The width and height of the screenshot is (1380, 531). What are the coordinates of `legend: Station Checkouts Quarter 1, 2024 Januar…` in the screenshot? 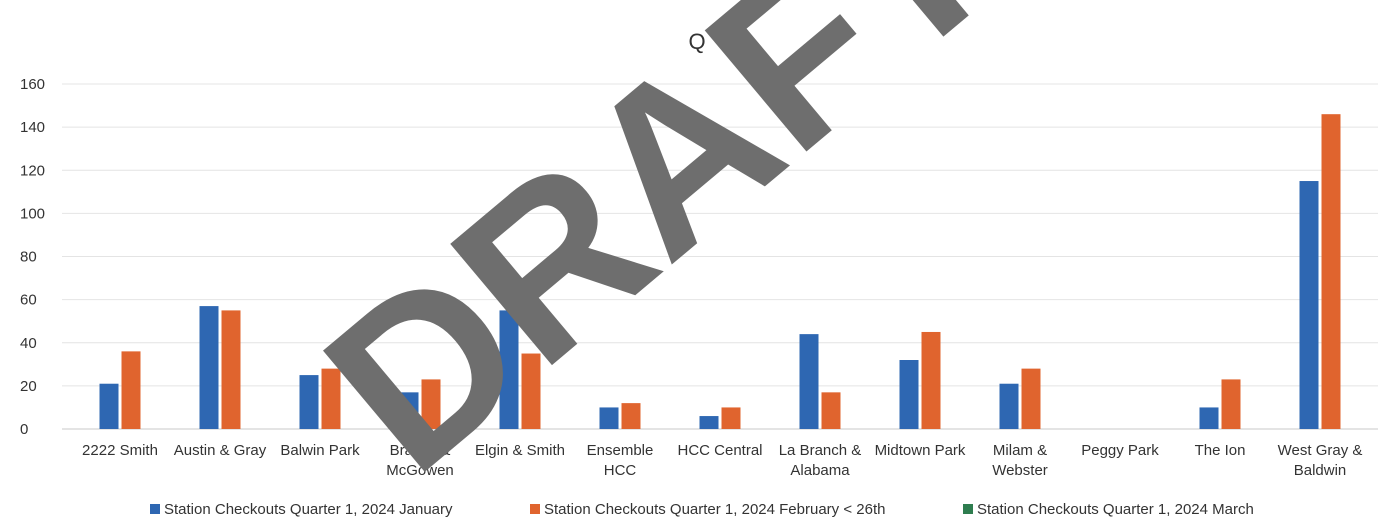 It's located at (702, 509).